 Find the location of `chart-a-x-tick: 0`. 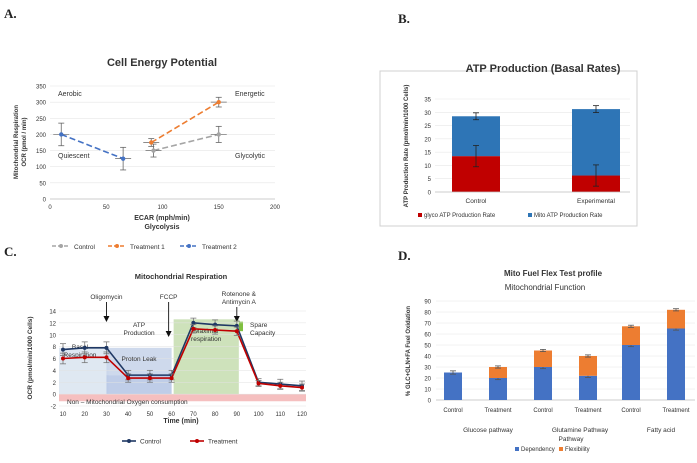

chart-a-x-tick: 0 is located at coordinates (50, 208).